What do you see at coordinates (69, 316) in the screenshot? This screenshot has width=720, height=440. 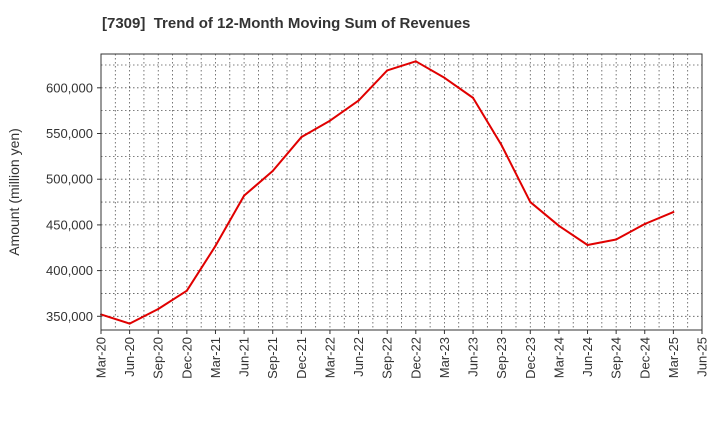 I see `y-tick-label: 350,000` at bounding box center [69, 316].